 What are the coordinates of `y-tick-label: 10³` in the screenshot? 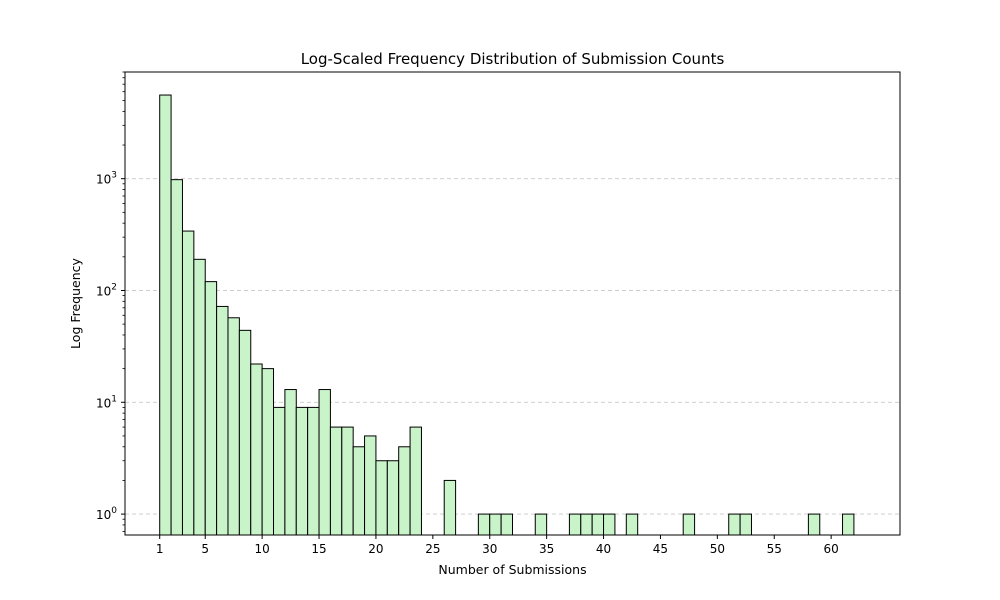 It's located at (106, 179).